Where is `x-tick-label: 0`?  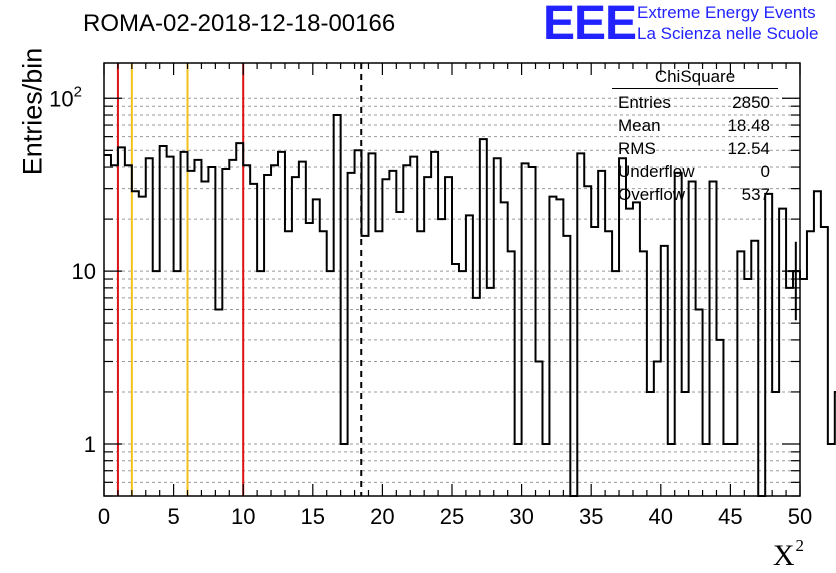
x-tick-label: 0 is located at coordinates (104, 516).